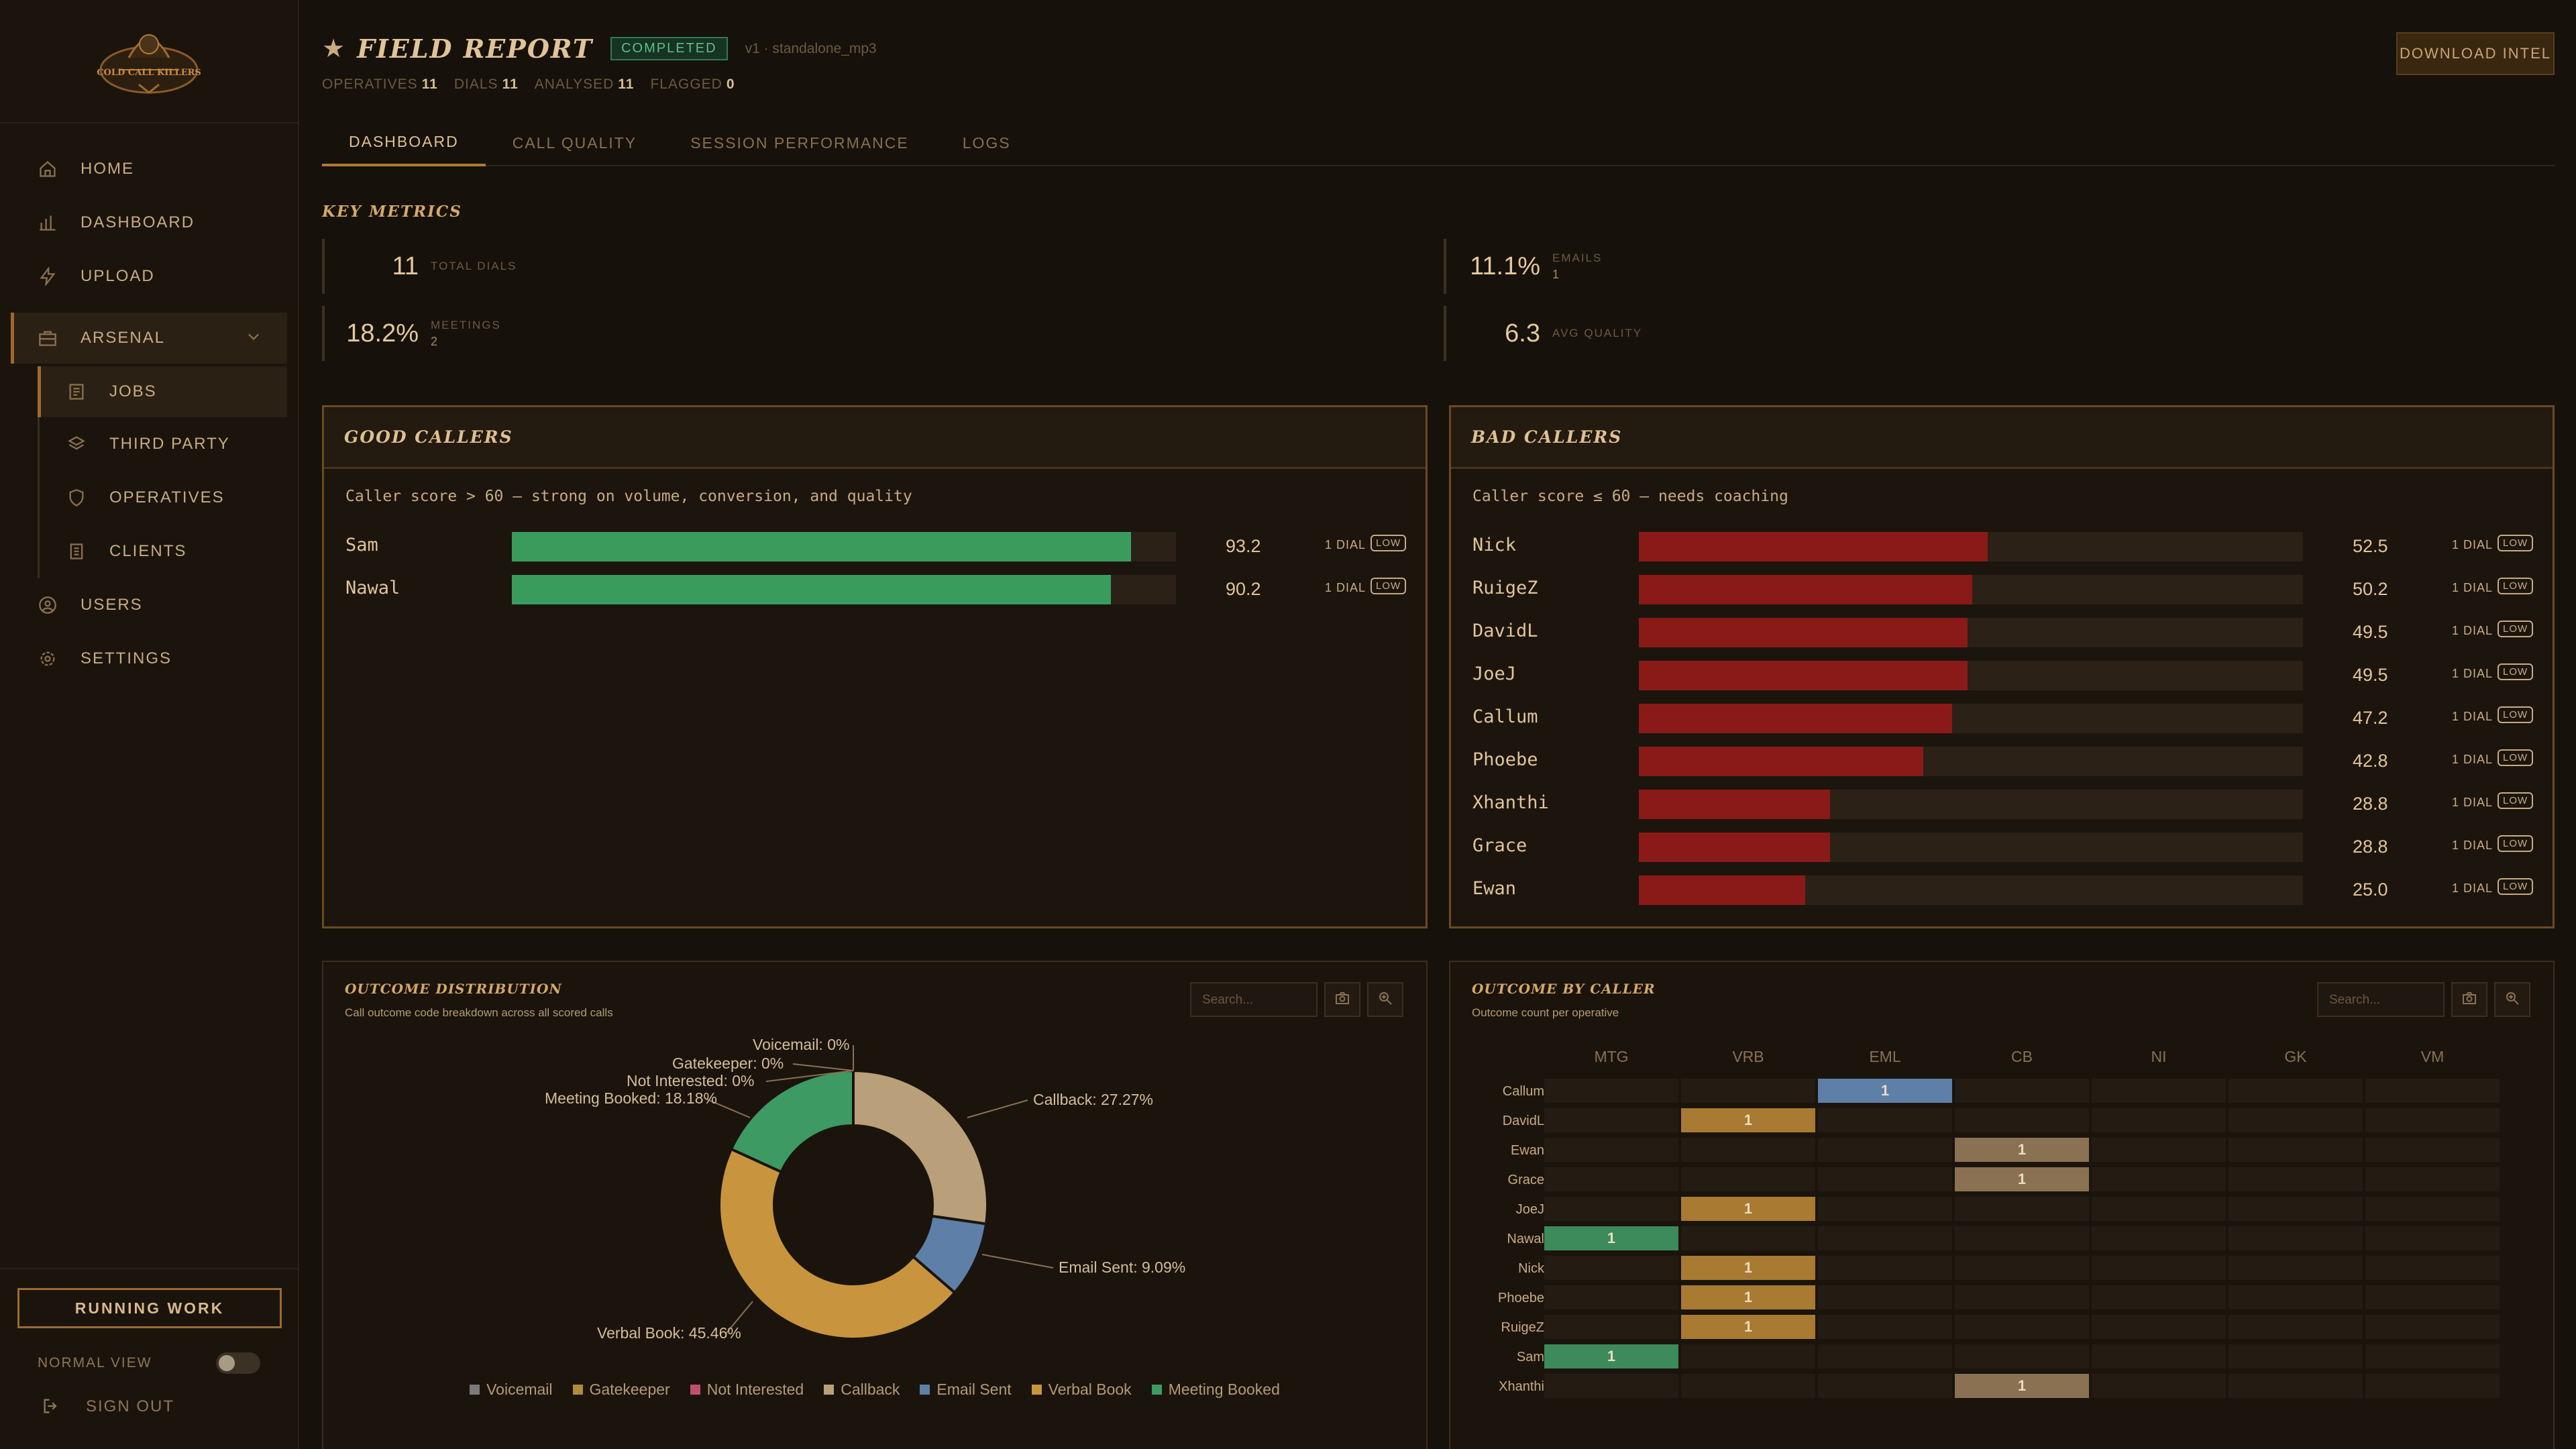  I want to click on sidebar-item-clients: CLIENTS, so click(169, 551).